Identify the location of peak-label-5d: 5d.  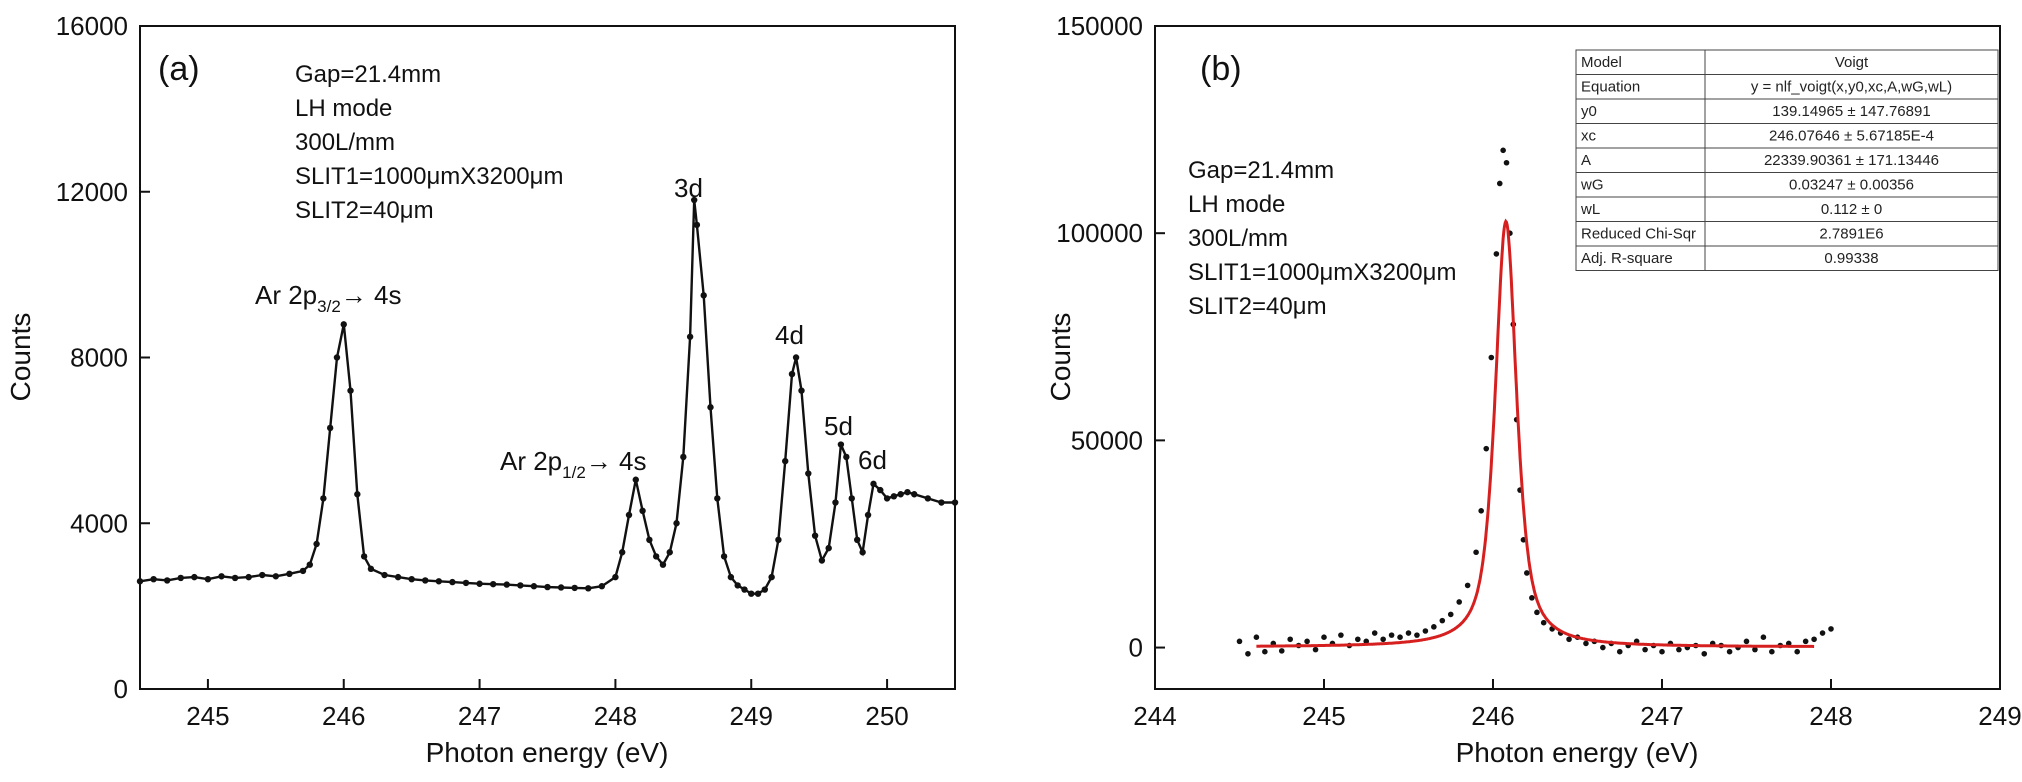
(838, 426).